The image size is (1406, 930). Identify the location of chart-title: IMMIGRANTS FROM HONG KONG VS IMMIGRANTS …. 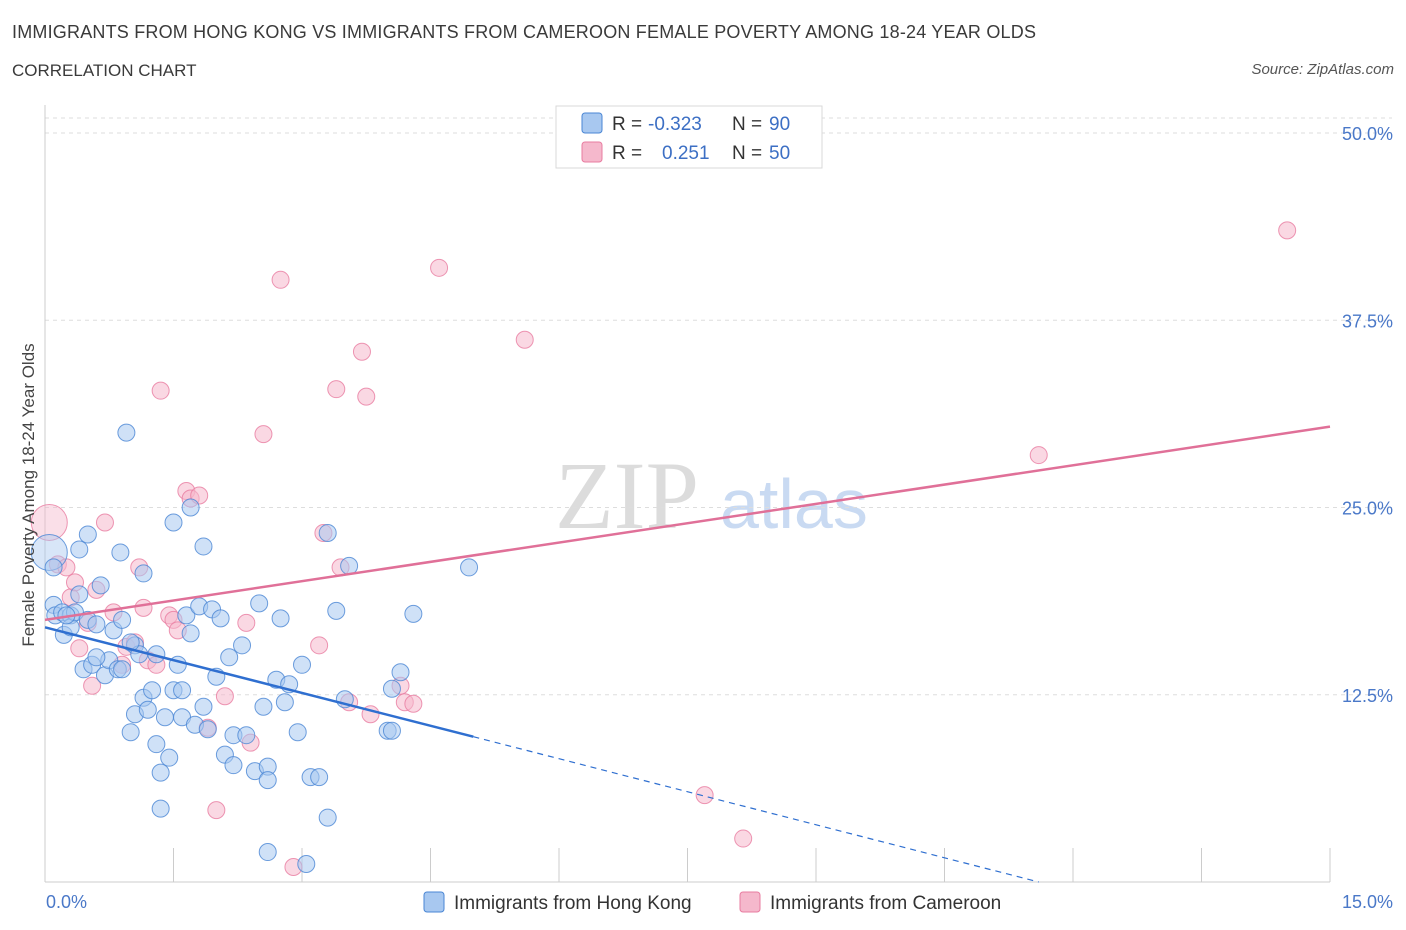
(524, 32).